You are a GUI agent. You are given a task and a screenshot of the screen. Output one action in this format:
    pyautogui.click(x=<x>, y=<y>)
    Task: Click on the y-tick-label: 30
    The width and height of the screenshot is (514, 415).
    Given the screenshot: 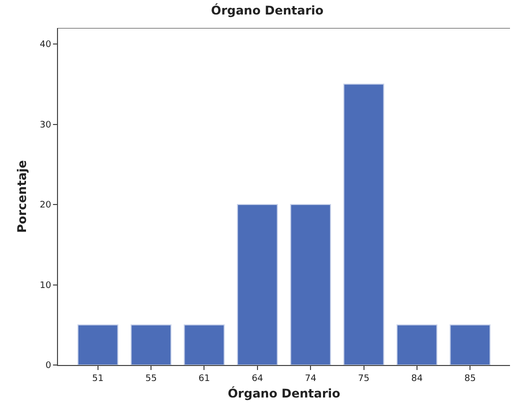 What is the action you would take?
    pyautogui.click(x=46, y=125)
    